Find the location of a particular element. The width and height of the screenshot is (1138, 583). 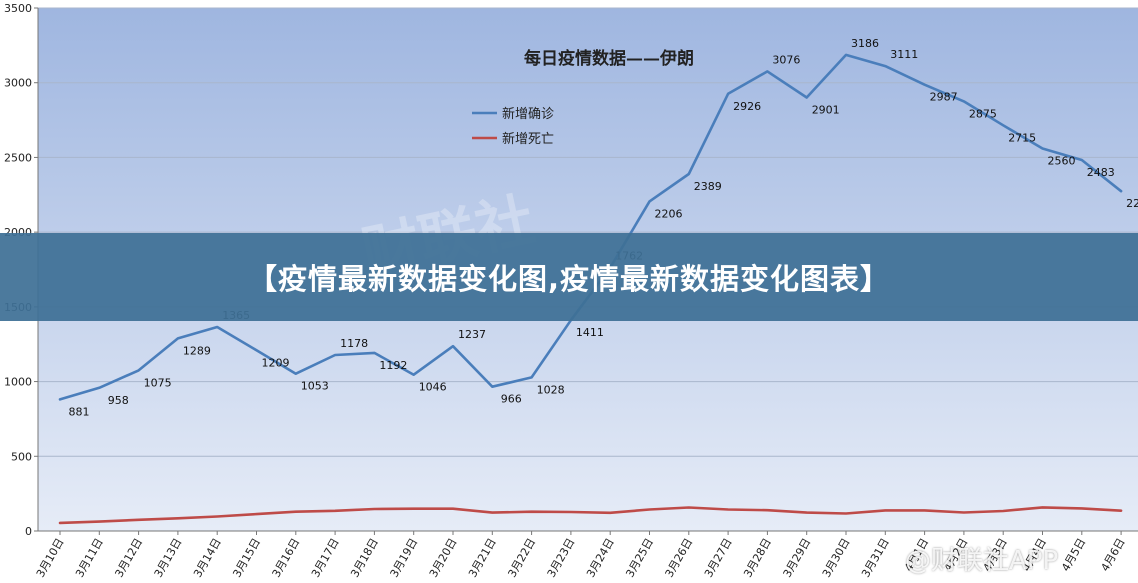

y-tick-label: 3000 is located at coordinates (18, 83).